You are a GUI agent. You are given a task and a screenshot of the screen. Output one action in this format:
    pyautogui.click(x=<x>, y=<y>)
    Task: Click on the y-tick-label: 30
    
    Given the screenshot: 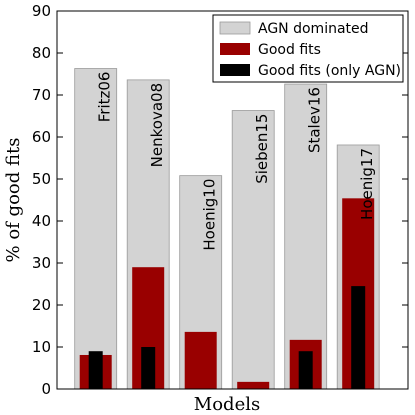 What is the action you would take?
    pyautogui.click(x=41, y=263)
    